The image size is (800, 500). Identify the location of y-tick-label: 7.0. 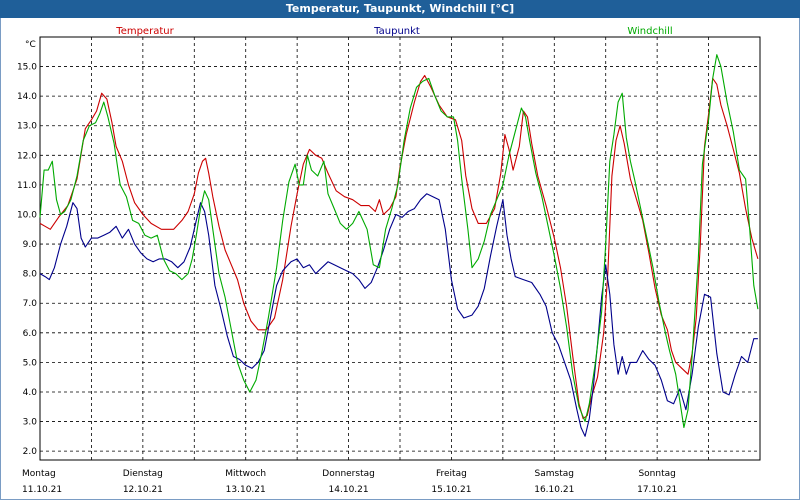
(30, 304).